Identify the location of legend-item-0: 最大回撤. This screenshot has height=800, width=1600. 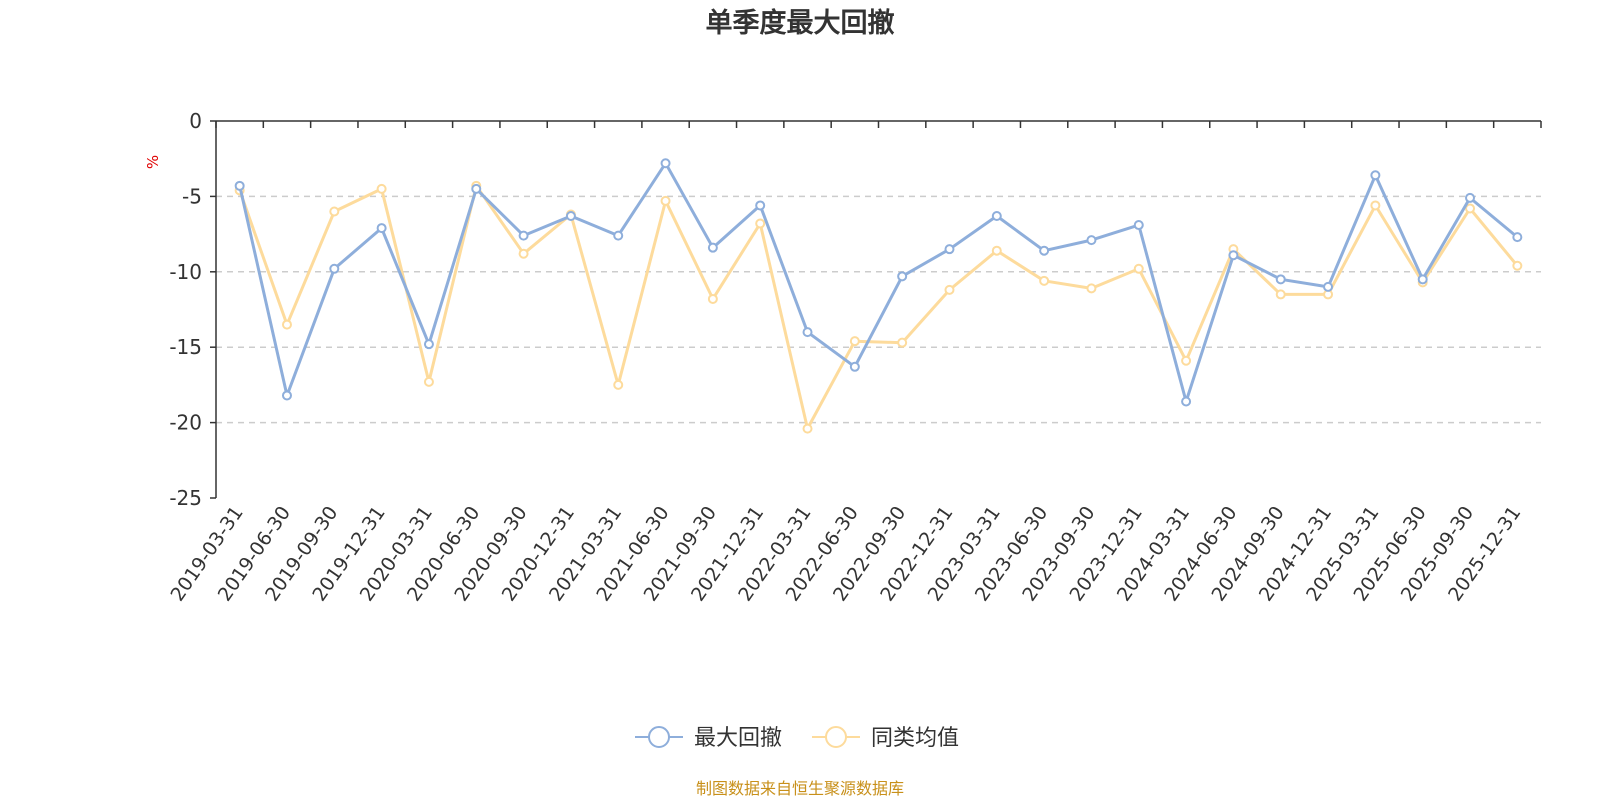
(708, 738).